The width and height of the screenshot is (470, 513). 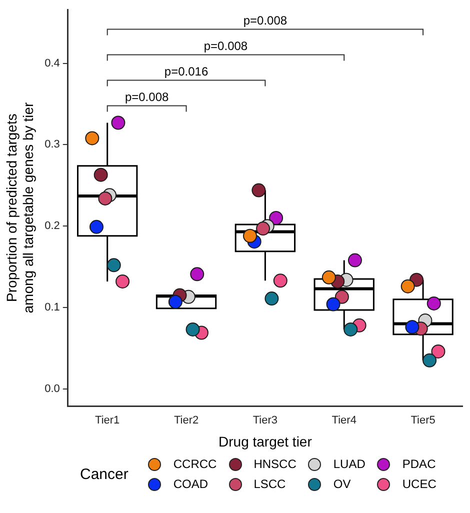 I want to click on legend-label: HNSCC, so click(x=275, y=464).